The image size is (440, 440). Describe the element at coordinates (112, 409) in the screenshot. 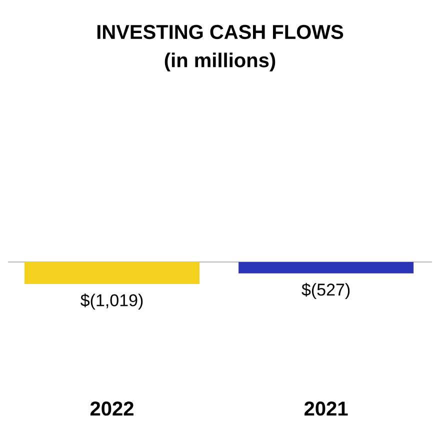

I see `x-tick-label: 2022` at that location.